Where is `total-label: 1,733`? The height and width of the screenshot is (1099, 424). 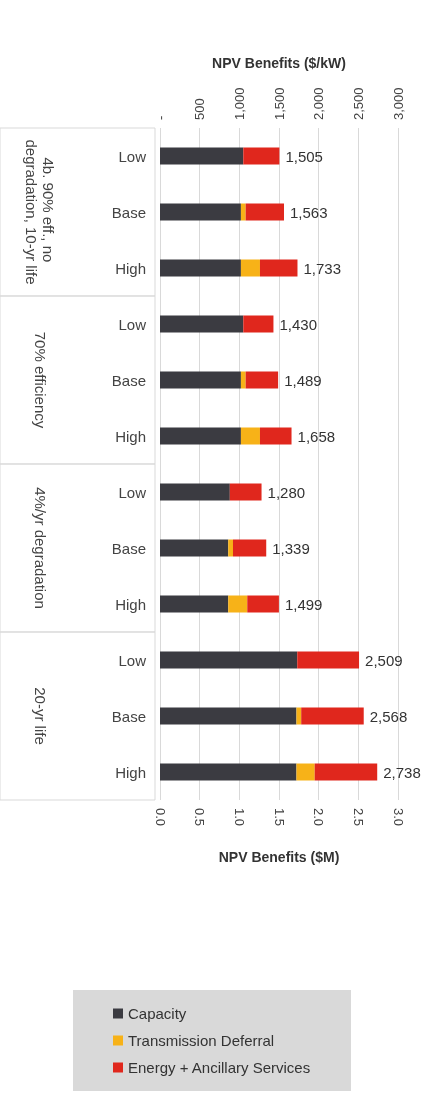 total-label: 1,733 is located at coordinates (322, 268).